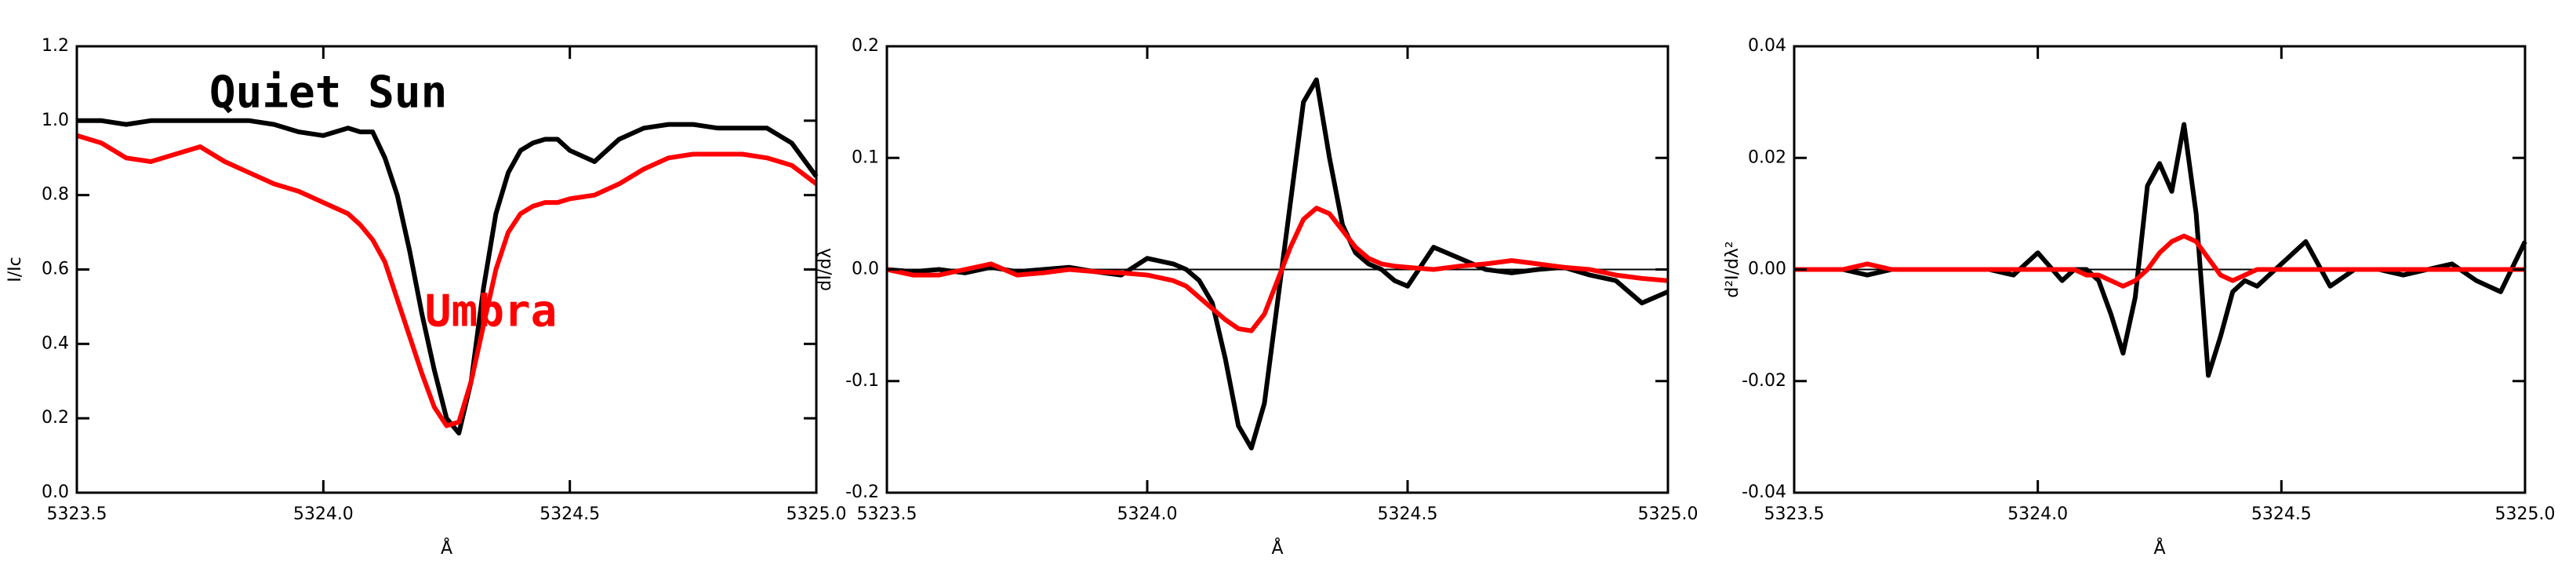  I want to click on y-tick-label: 0.1, so click(865, 157).